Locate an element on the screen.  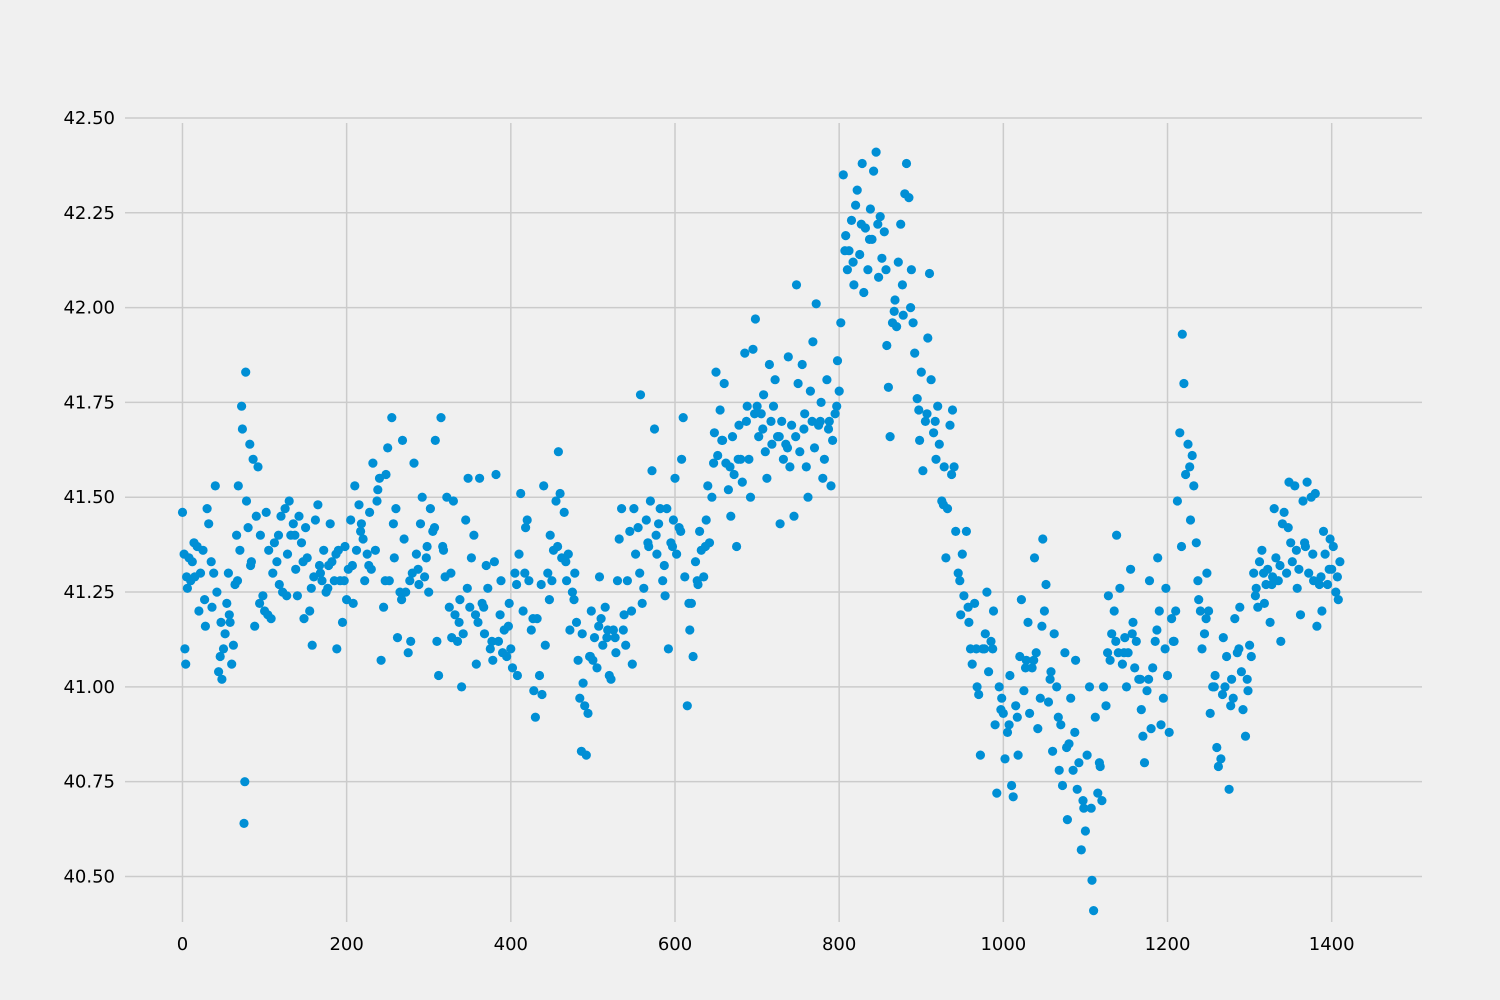
x-tick-label: 1200 is located at coordinates (1168, 944).